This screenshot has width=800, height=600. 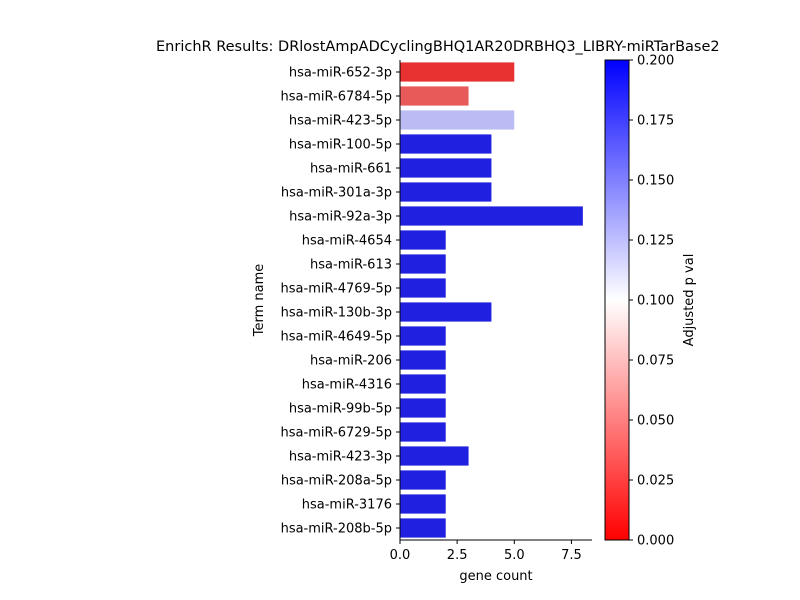 What do you see at coordinates (514, 555) in the screenshot?
I see `x-tick-label: 5.0` at bounding box center [514, 555].